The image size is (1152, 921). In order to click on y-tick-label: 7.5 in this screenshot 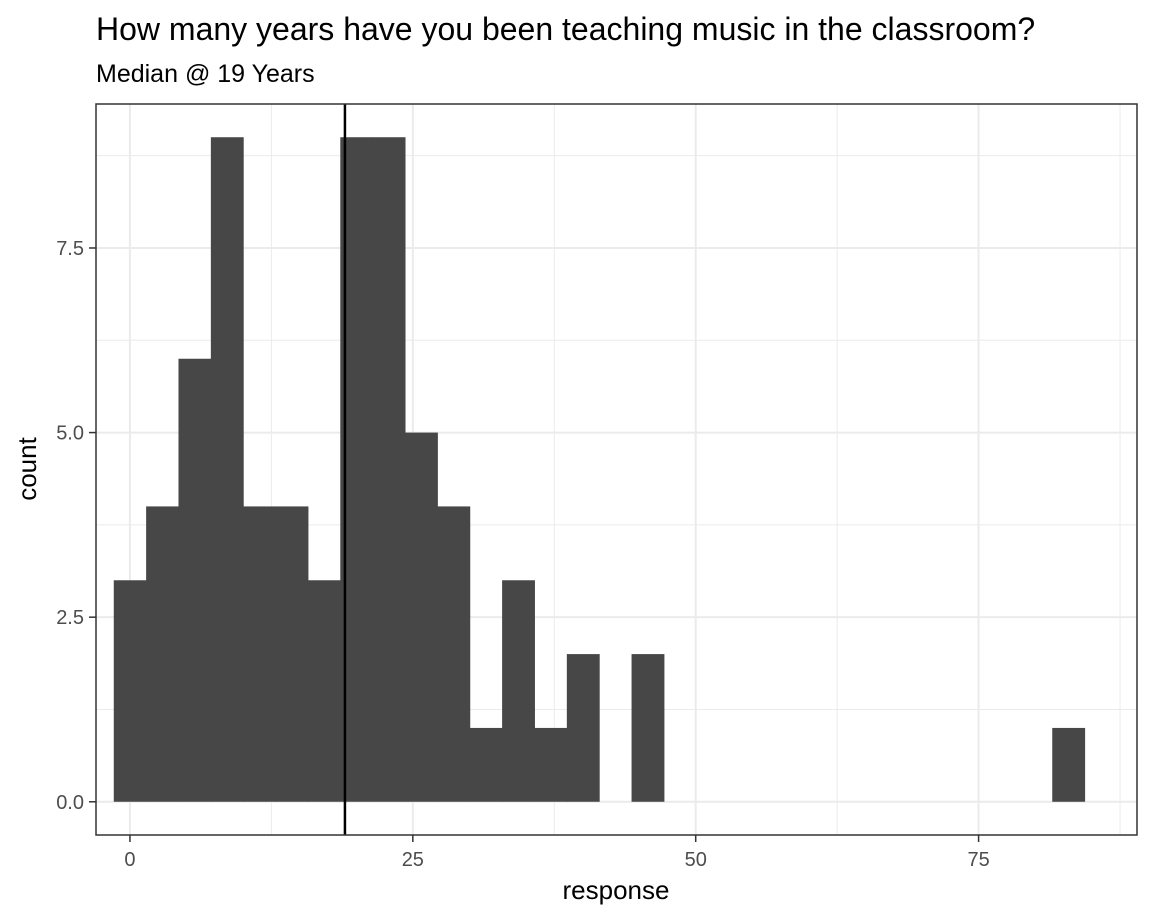, I will do `click(70, 249)`.